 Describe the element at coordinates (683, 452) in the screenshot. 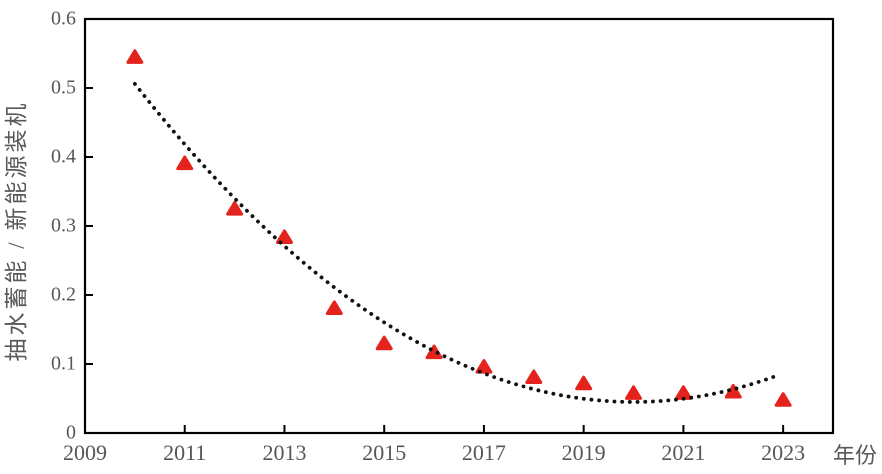

I see `x-tick-label: 2021` at that location.